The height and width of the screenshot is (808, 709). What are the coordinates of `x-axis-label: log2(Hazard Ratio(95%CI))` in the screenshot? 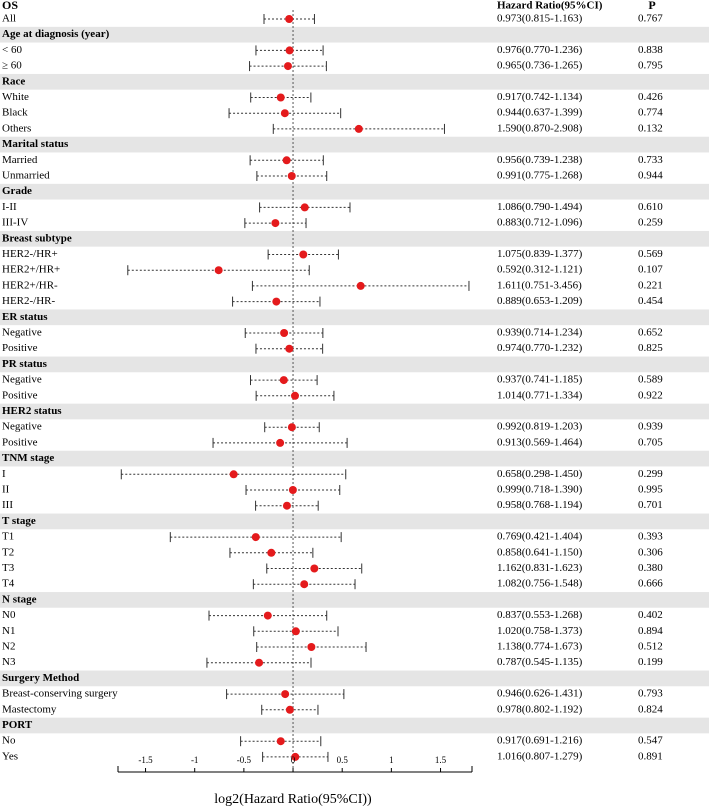 It's located at (293, 799).